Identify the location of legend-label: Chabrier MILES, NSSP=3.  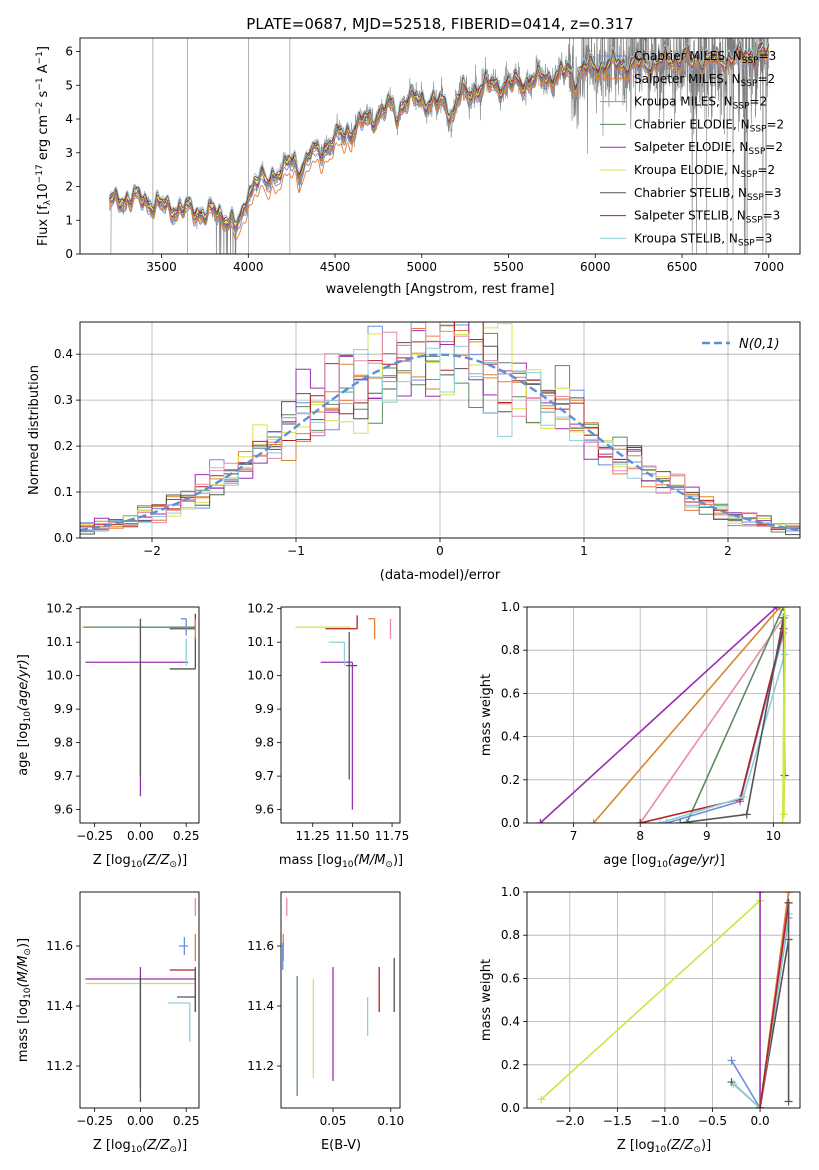
(705, 57).